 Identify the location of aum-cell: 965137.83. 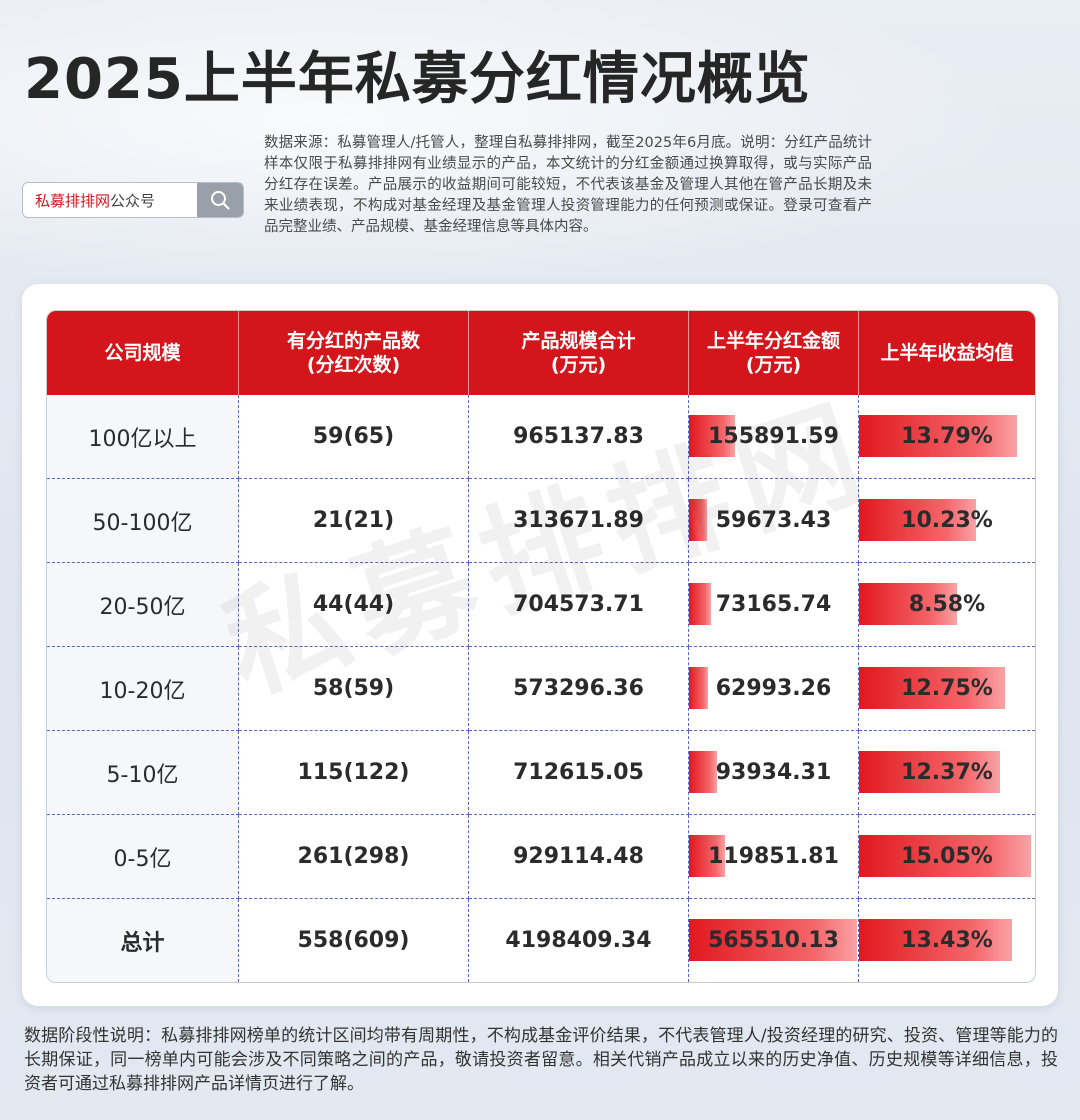
(579, 437).